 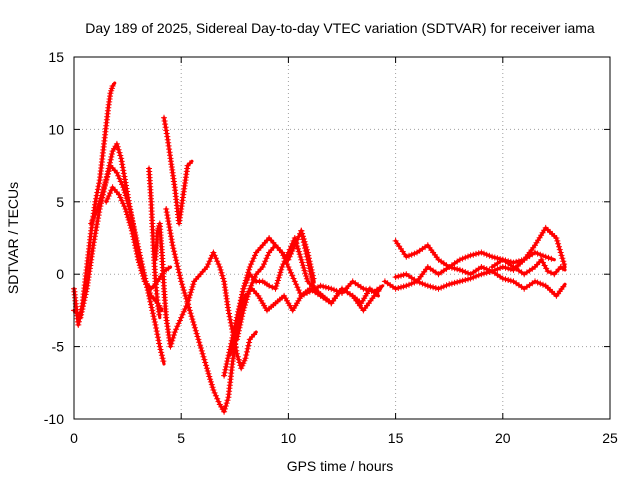 What do you see at coordinates (74, 438) in the screenshot?
I see `x-tick-label: 0` at bounding box center [74, 438].